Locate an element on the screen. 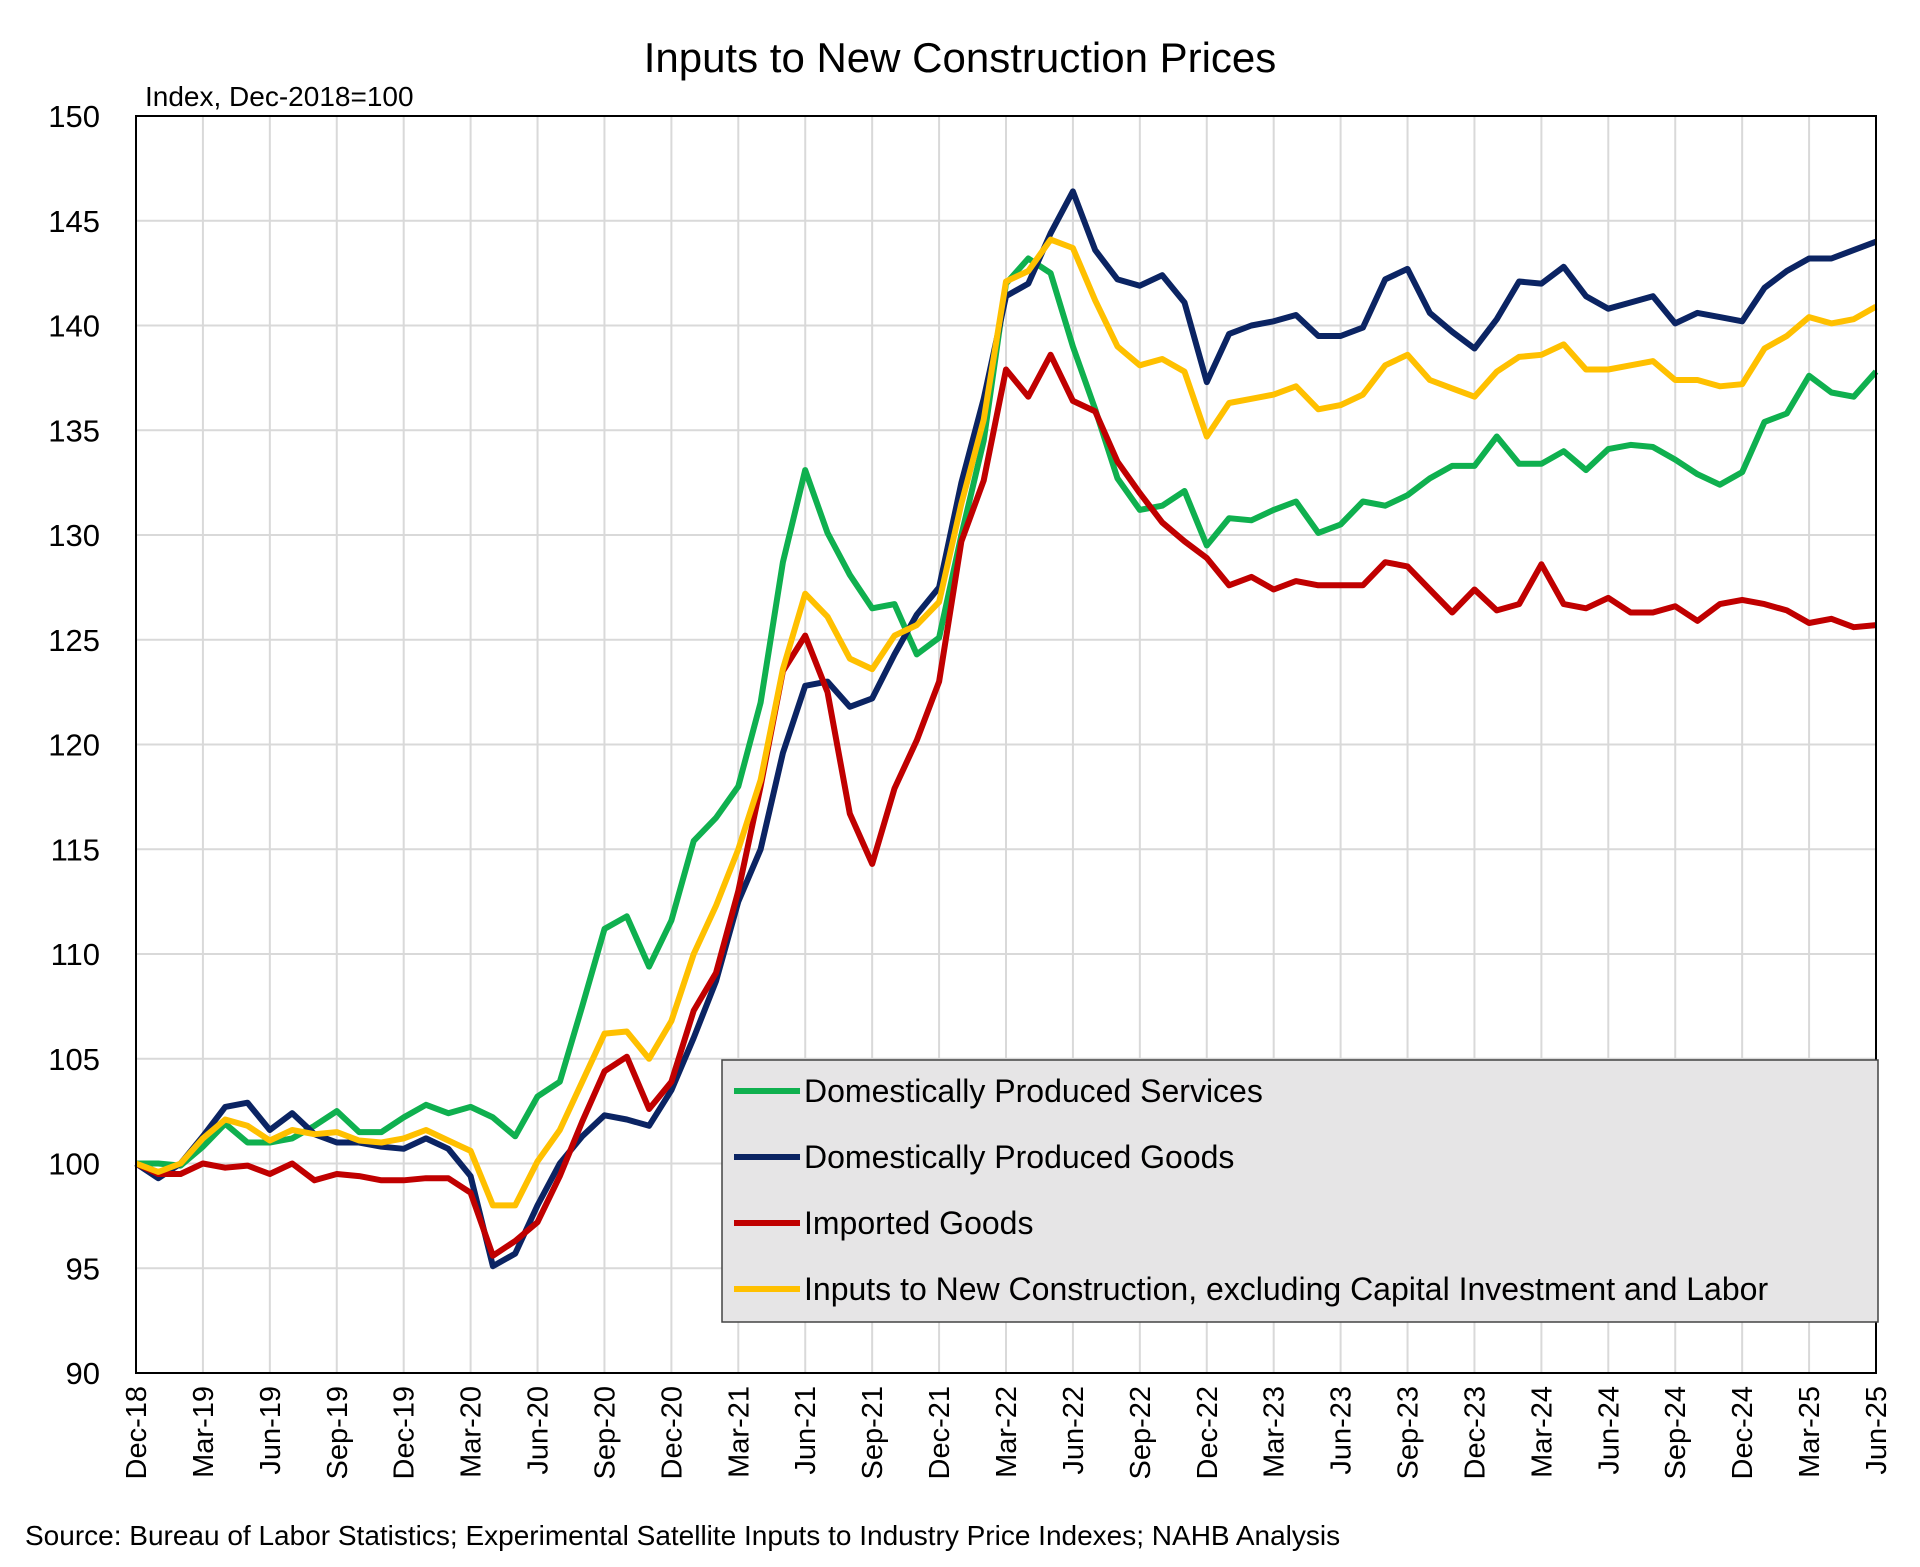 This screenshot has width=1920, height=1567. y-tick-label: 100 is located at coordinates (74, 1164).